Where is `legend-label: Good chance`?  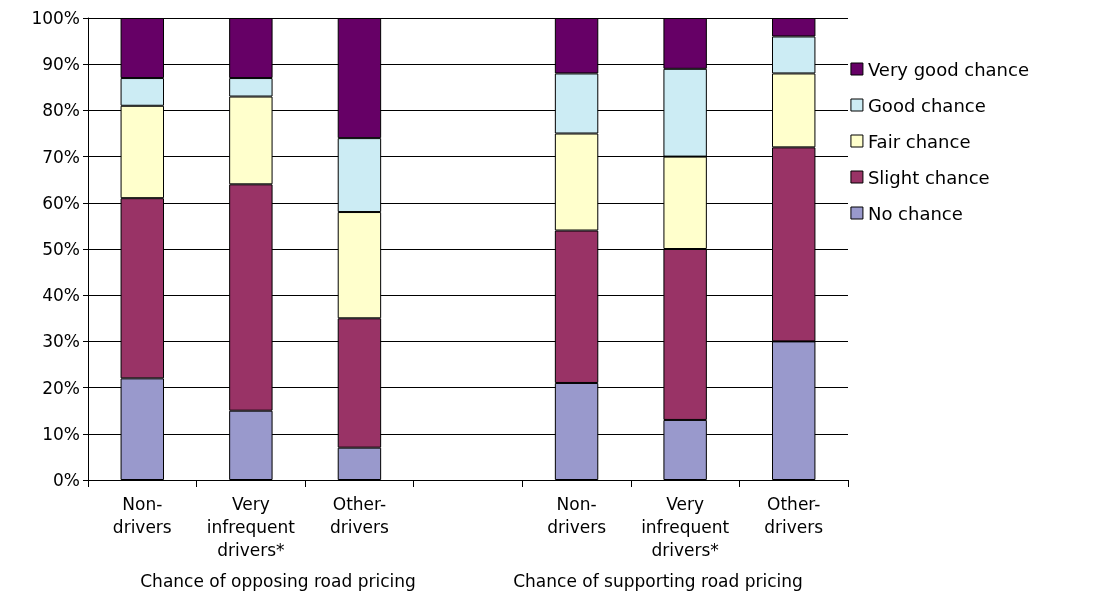
legend-label: Good chance is located at coordinates (926, 105).